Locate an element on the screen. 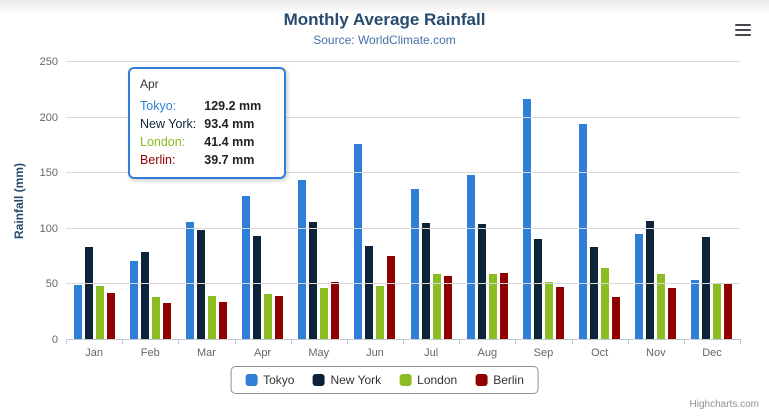 The width and height of the screenshot is (769, 416). legend-swatch-tokyo is located at coordinates (251, 380).